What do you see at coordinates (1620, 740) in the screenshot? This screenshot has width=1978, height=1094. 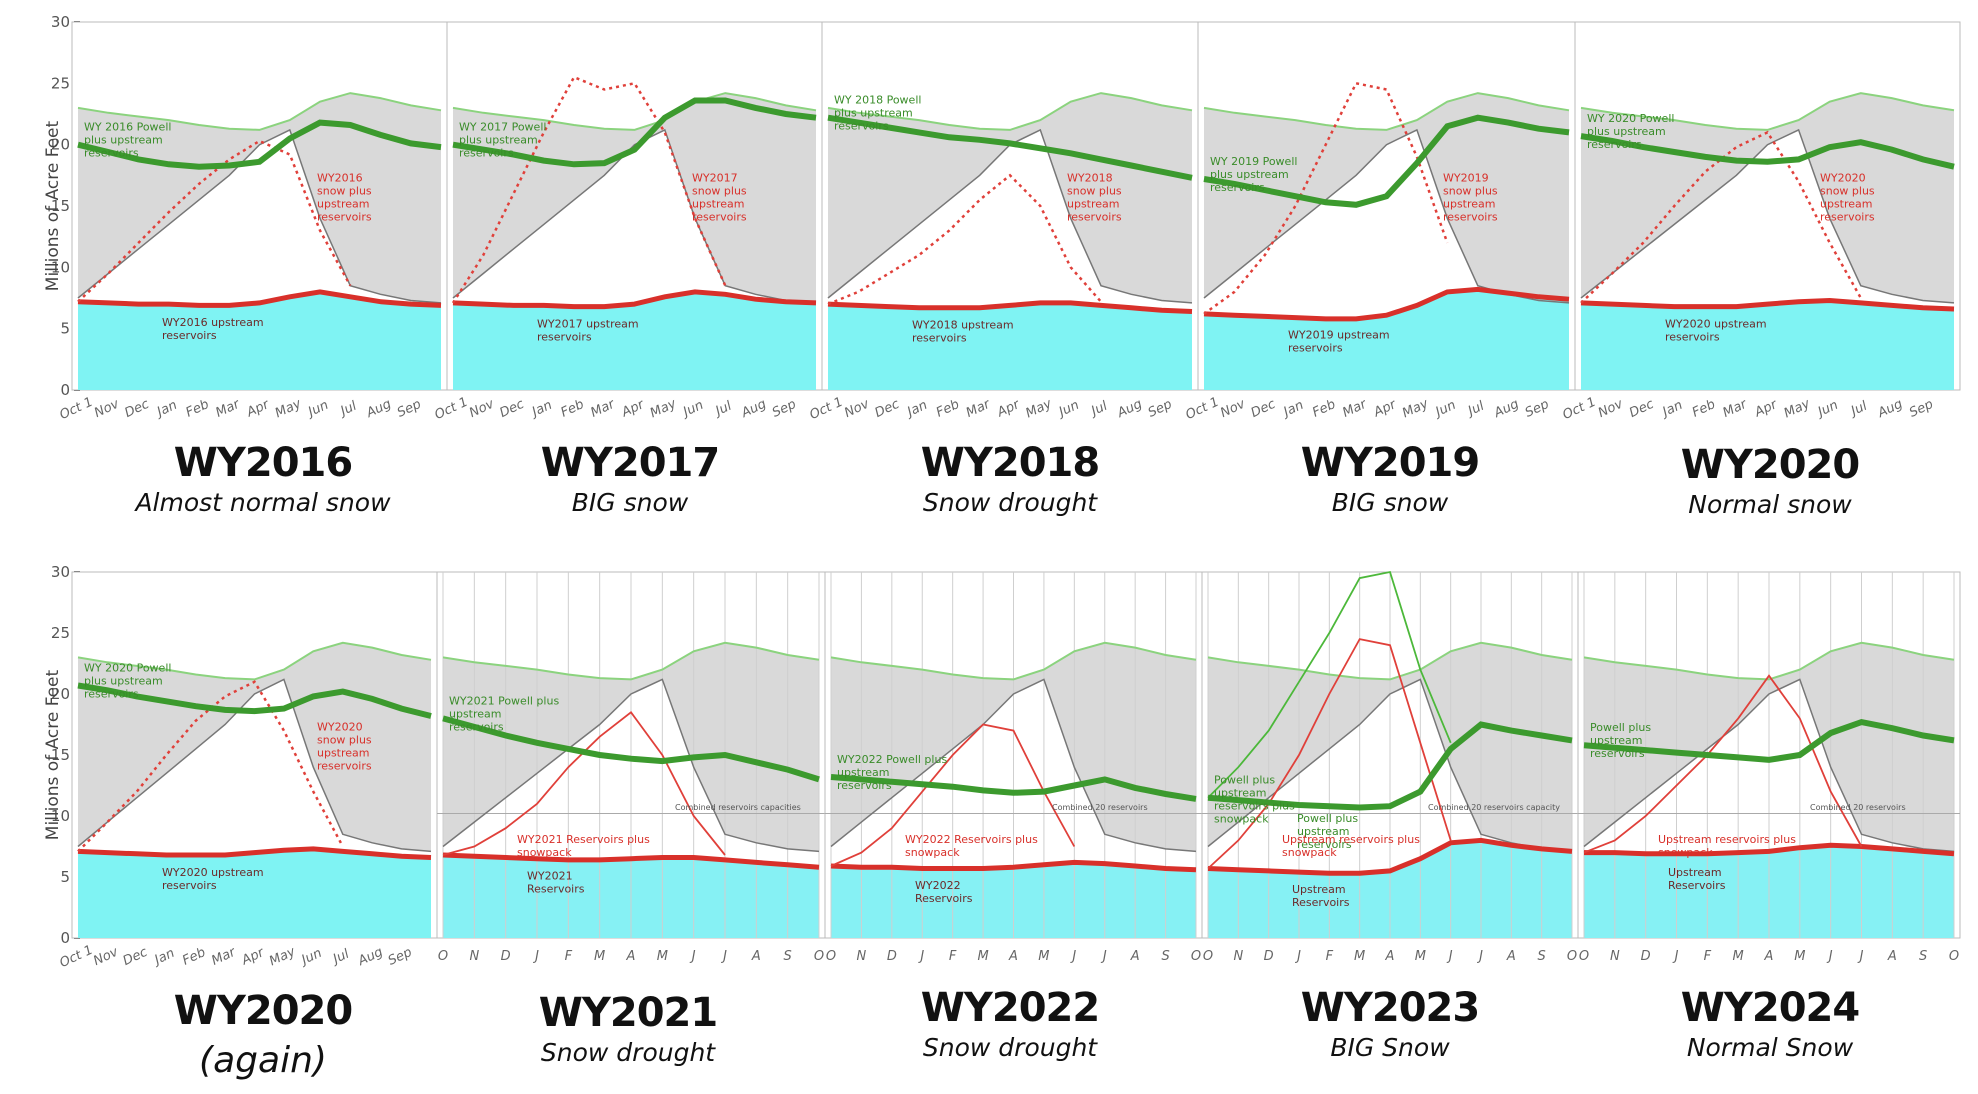 I see `powell-label: Powell plus upstream reservoirs` at bounding box center [1620, 740].